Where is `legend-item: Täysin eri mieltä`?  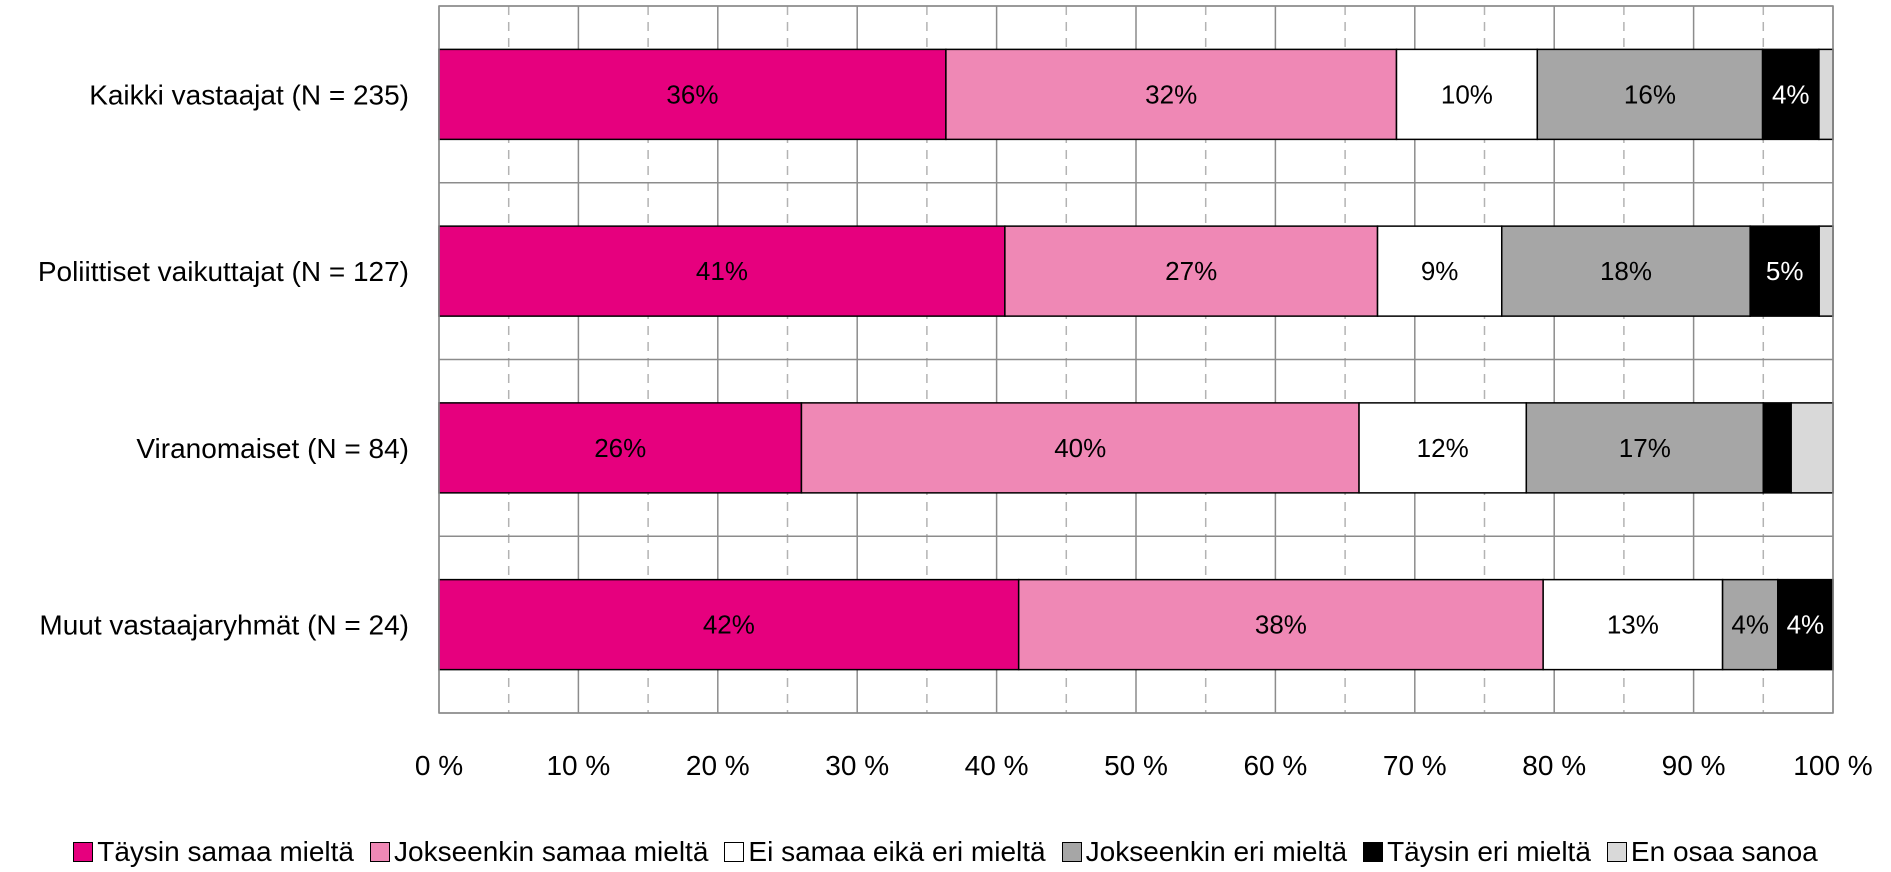
legend-item: Täysin eri mieltä is located at coordinates (1477, 852).